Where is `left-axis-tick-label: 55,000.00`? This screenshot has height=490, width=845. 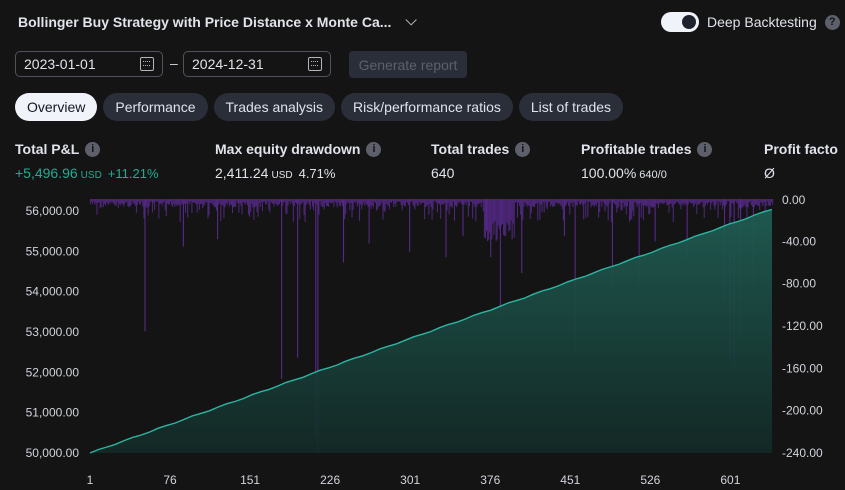 left-axis-tick-label: 55,000.00 is located at coordinates (53, 251).